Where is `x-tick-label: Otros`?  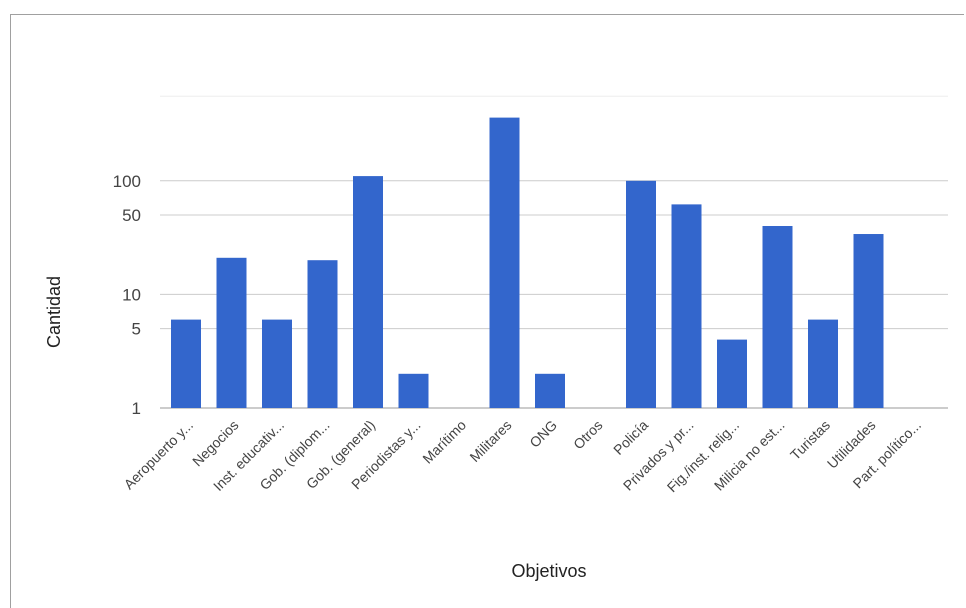 x-tick-label: Otros is located at coordinates (588, 435).